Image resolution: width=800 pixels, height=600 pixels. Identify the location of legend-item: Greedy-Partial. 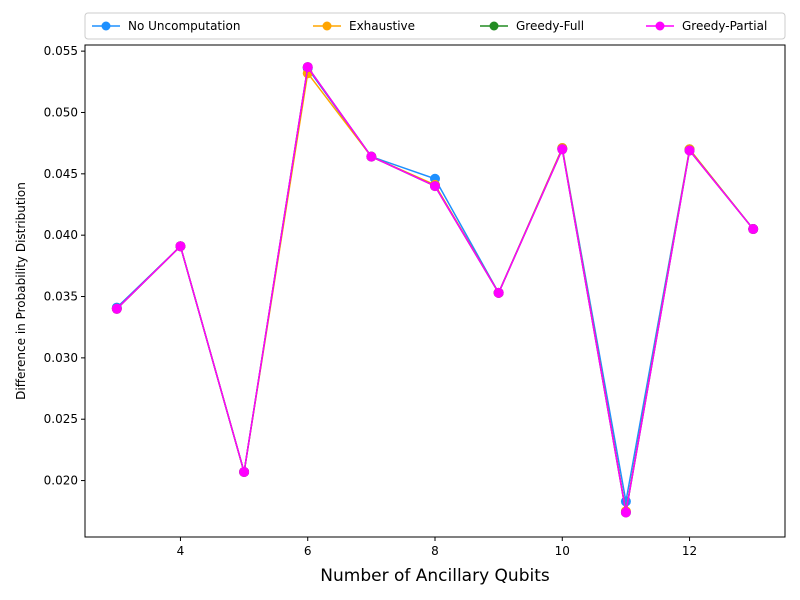
(706, 26).